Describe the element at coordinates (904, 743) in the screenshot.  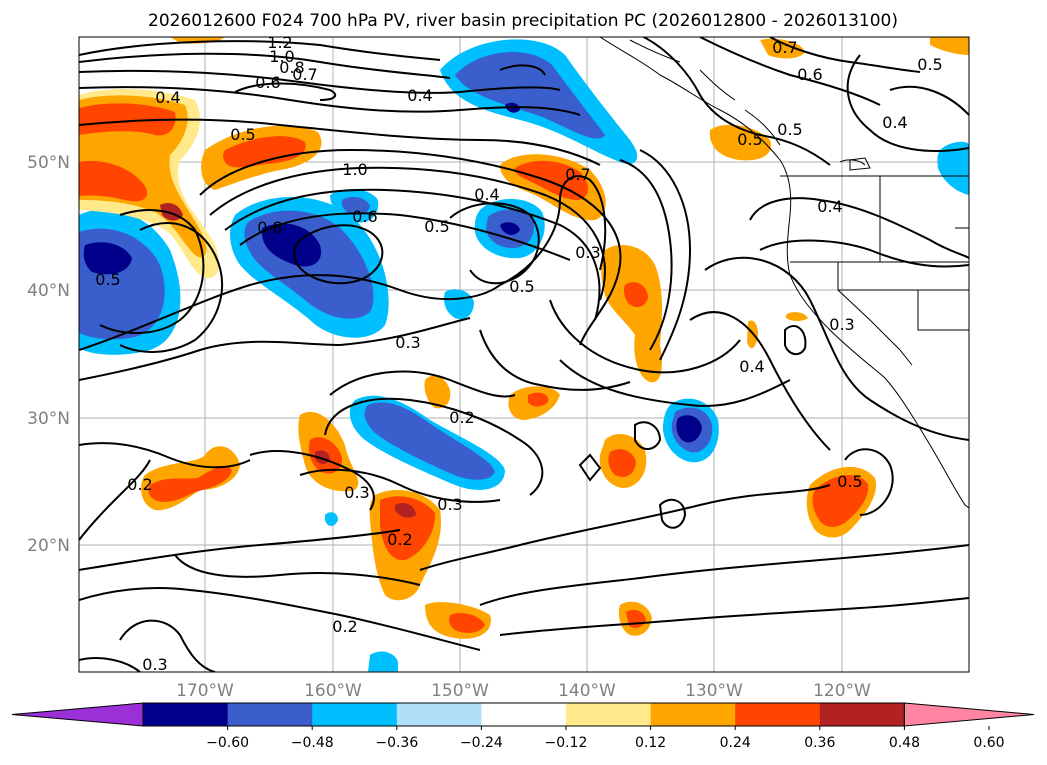
I see `colorbar-tick-label: 0.48` at that location.